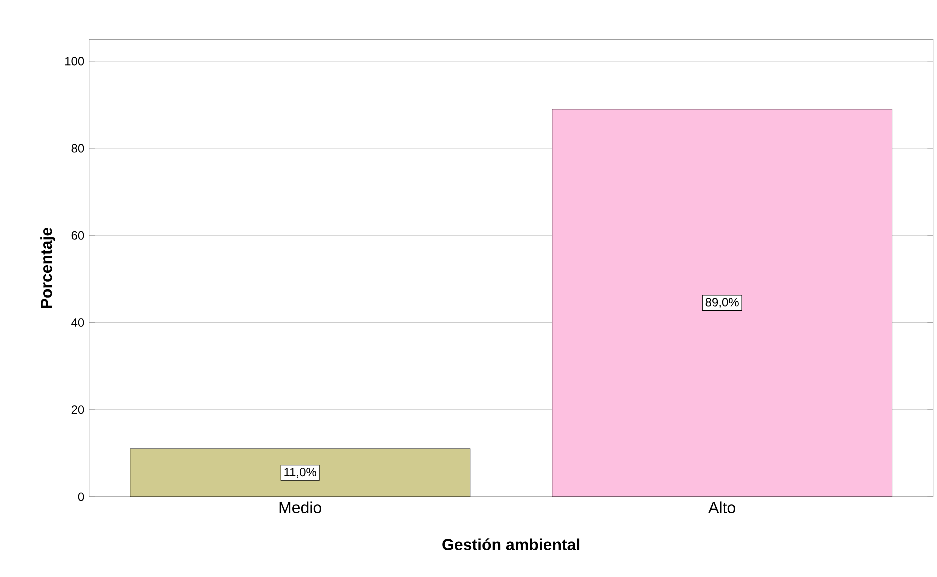 The image size is (937, 577). I want to click on y-tick-label: 80, so click(78, 148).